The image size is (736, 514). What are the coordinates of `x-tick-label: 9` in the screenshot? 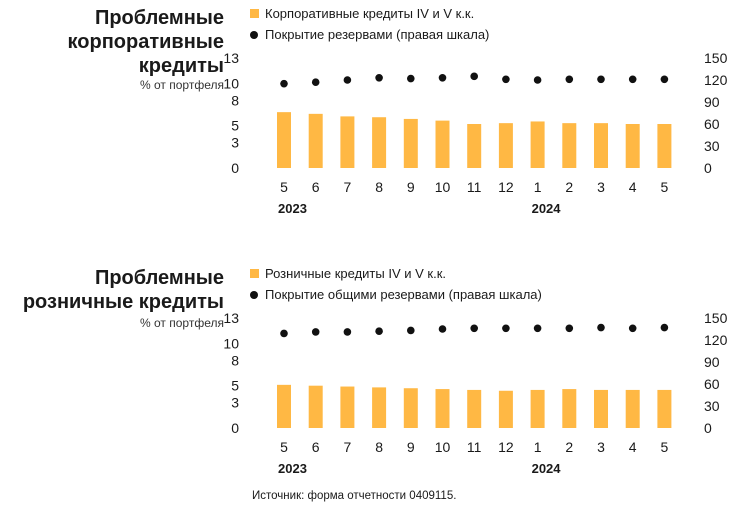 It's located at (411, 447).